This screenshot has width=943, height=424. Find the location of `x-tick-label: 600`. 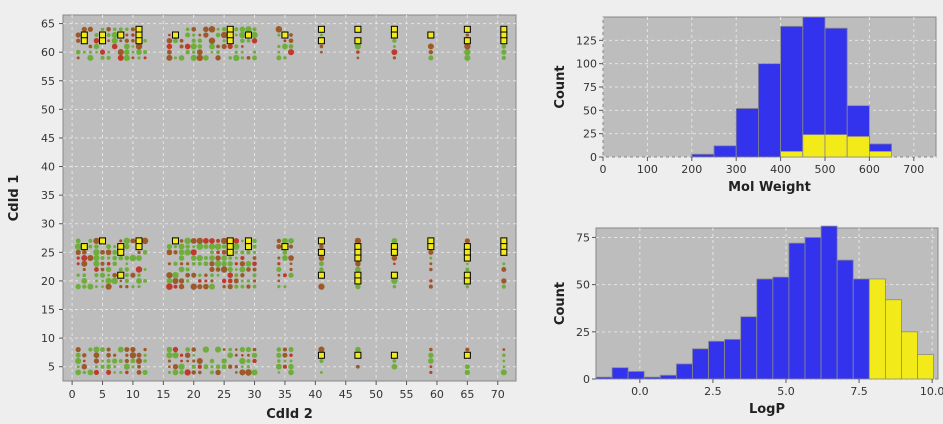

x-tick-label: 600 is located at coordinates (869, 169).